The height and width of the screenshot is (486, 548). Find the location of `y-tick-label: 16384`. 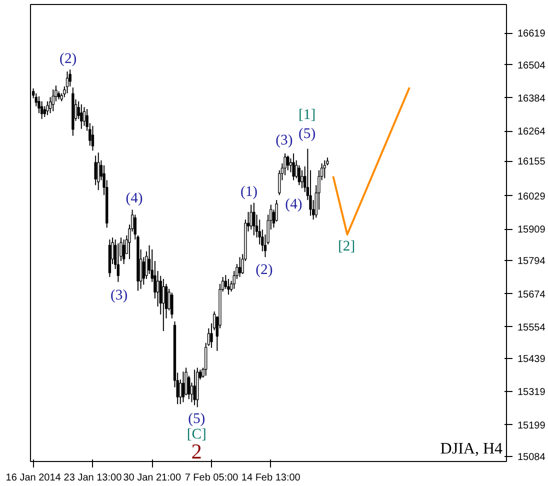

y-tick-label: 16384 is located at coordinates (532, 98).